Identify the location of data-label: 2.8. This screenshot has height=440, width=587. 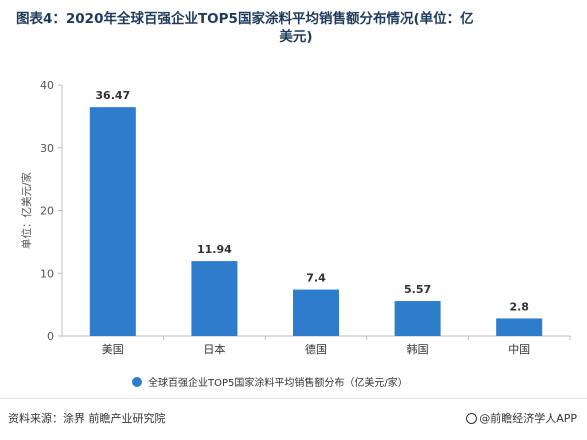
(519, 306).